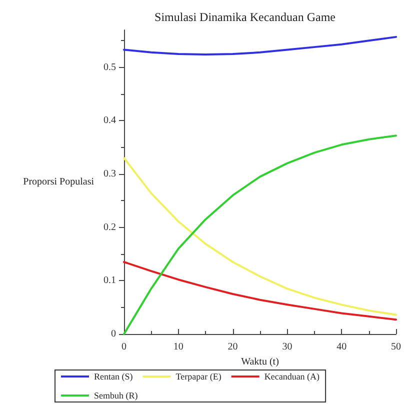  I want to click on y-tick-label: 0.2, so click(110, 227).